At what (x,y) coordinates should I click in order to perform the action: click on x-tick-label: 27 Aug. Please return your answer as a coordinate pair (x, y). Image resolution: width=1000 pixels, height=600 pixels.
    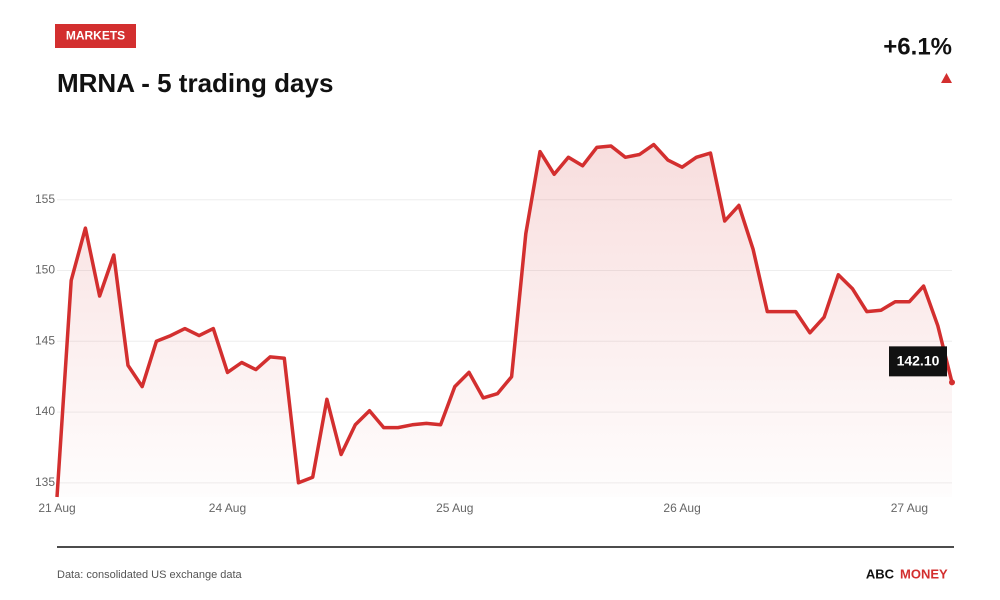
    Looking at the image, I should click on (909, 508).